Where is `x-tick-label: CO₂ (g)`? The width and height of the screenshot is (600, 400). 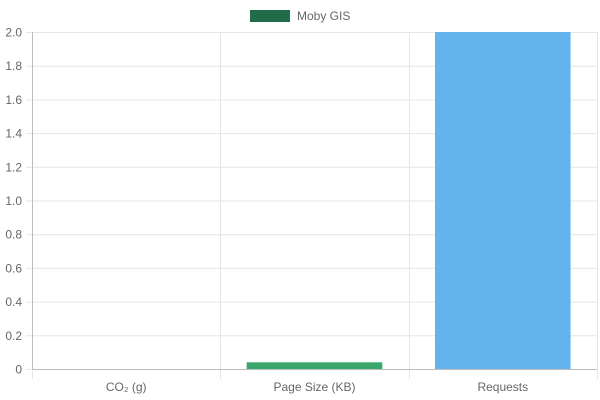 x-tick-label: CO₂ (g) is located at coordinates (126, 387).